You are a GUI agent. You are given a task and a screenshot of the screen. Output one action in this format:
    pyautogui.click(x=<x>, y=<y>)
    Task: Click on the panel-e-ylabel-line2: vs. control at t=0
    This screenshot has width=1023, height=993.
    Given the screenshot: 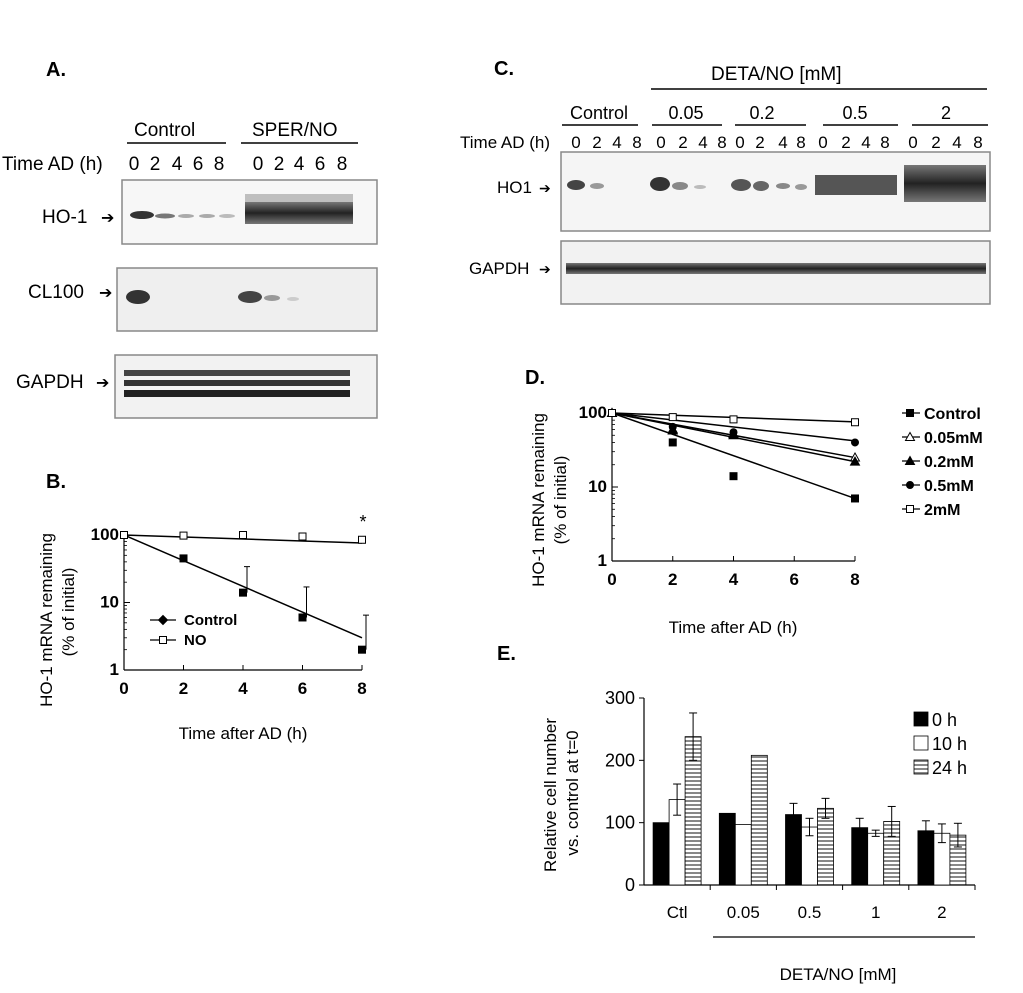 What is the action you would take?
    pyautogui.click(x=572, y=792)
    